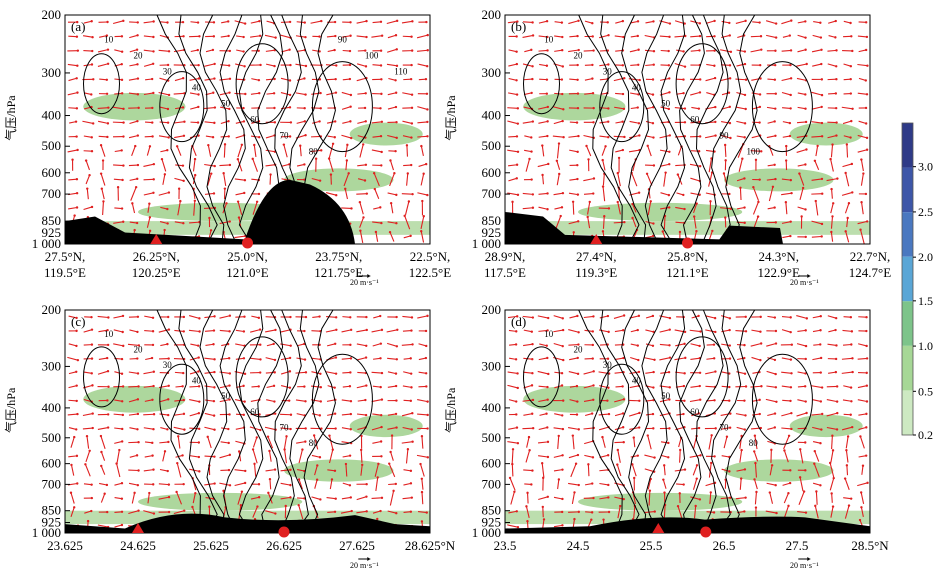 Image resolution: width=947 pixels, height=576 pixels. What do you see at coordinates (492, 309) in the screenshot?
I see `y-tick-label: 200` at bounding box center [492, 309].